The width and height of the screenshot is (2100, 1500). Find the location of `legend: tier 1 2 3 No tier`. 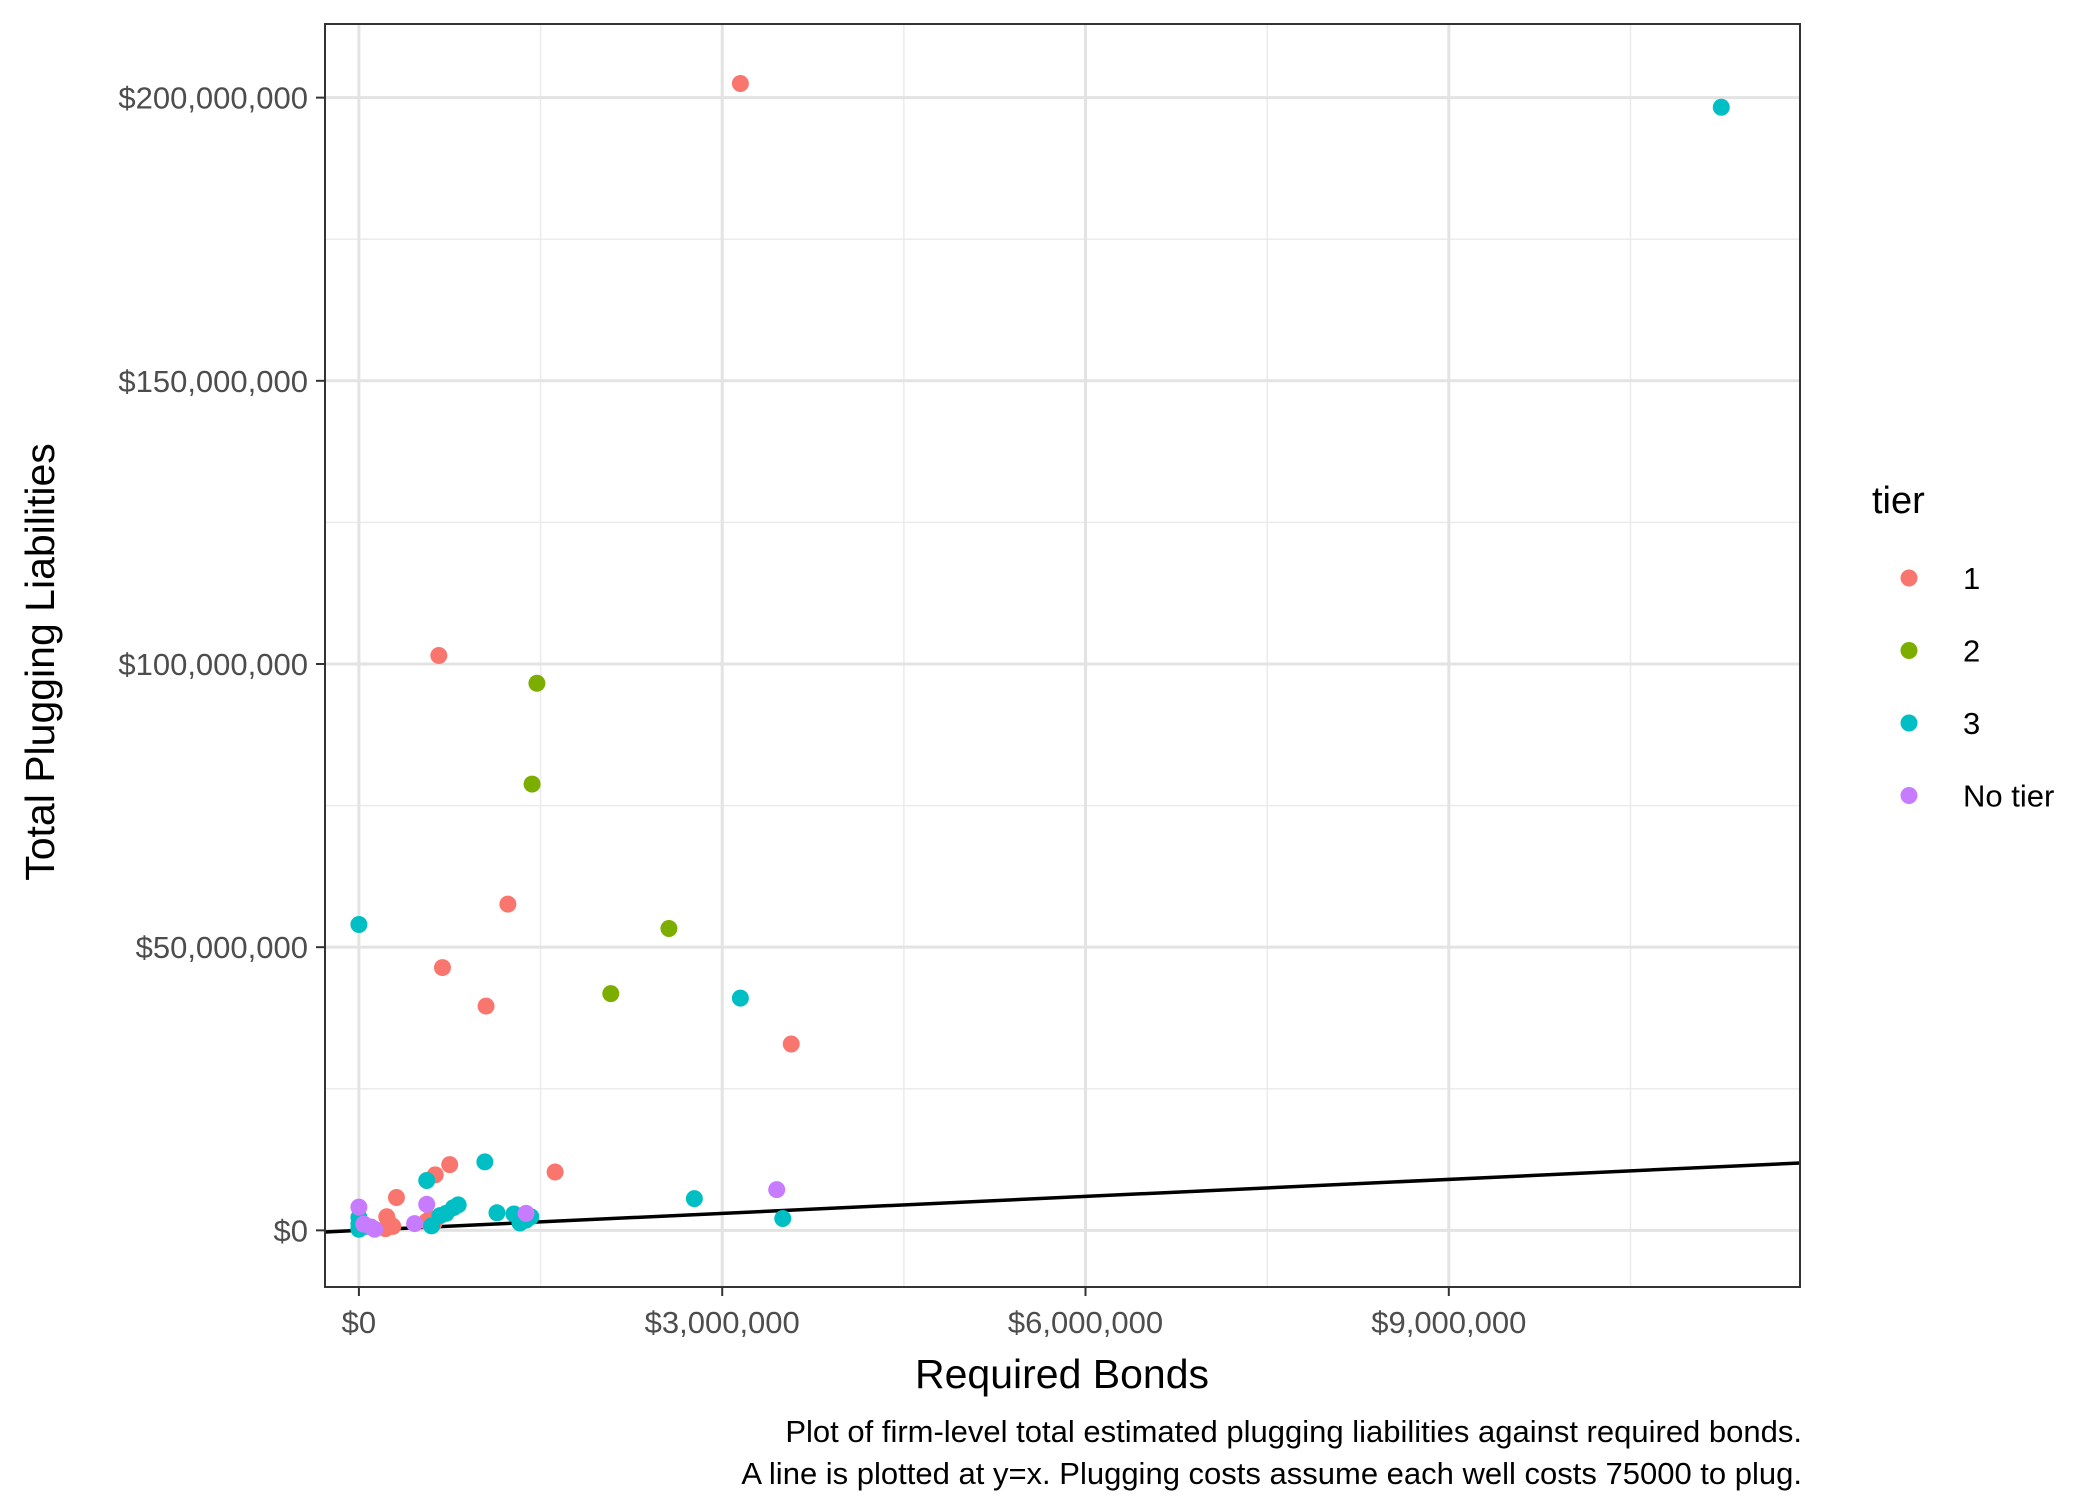

legend: tier 1 2 3 No tier is located at coordinates (1963, 647).